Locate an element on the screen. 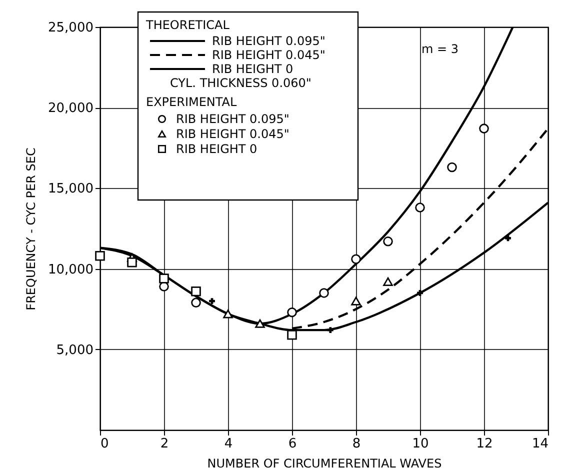 Image resolution: width=567 pixels, height=475 pixels. y-tick-label: 10,000 is located at coordinates (71, 270).